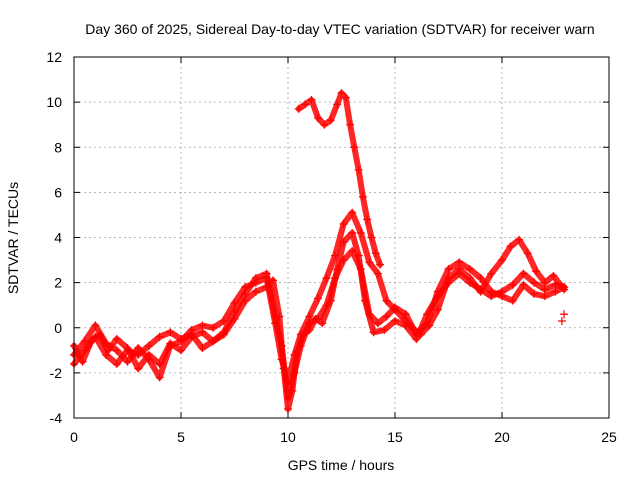 This screenshot has width=640, height=480. What do you see at coordinates (54, 102) in the screenshot?
I see `y-tick-label: 10` at bounding box center [54, 102].